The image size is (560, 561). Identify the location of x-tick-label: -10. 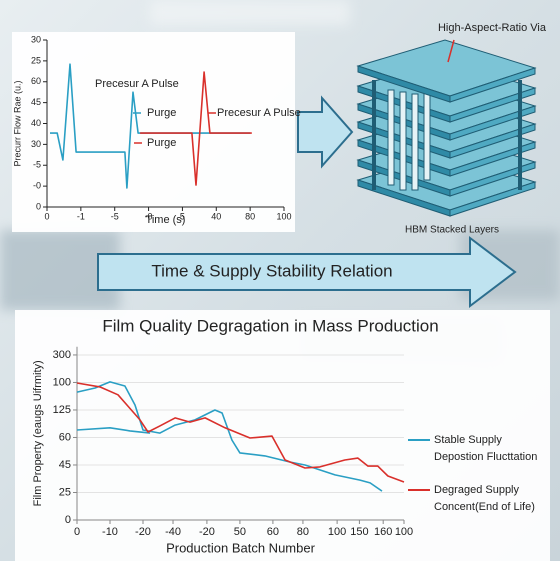
(110, 532).